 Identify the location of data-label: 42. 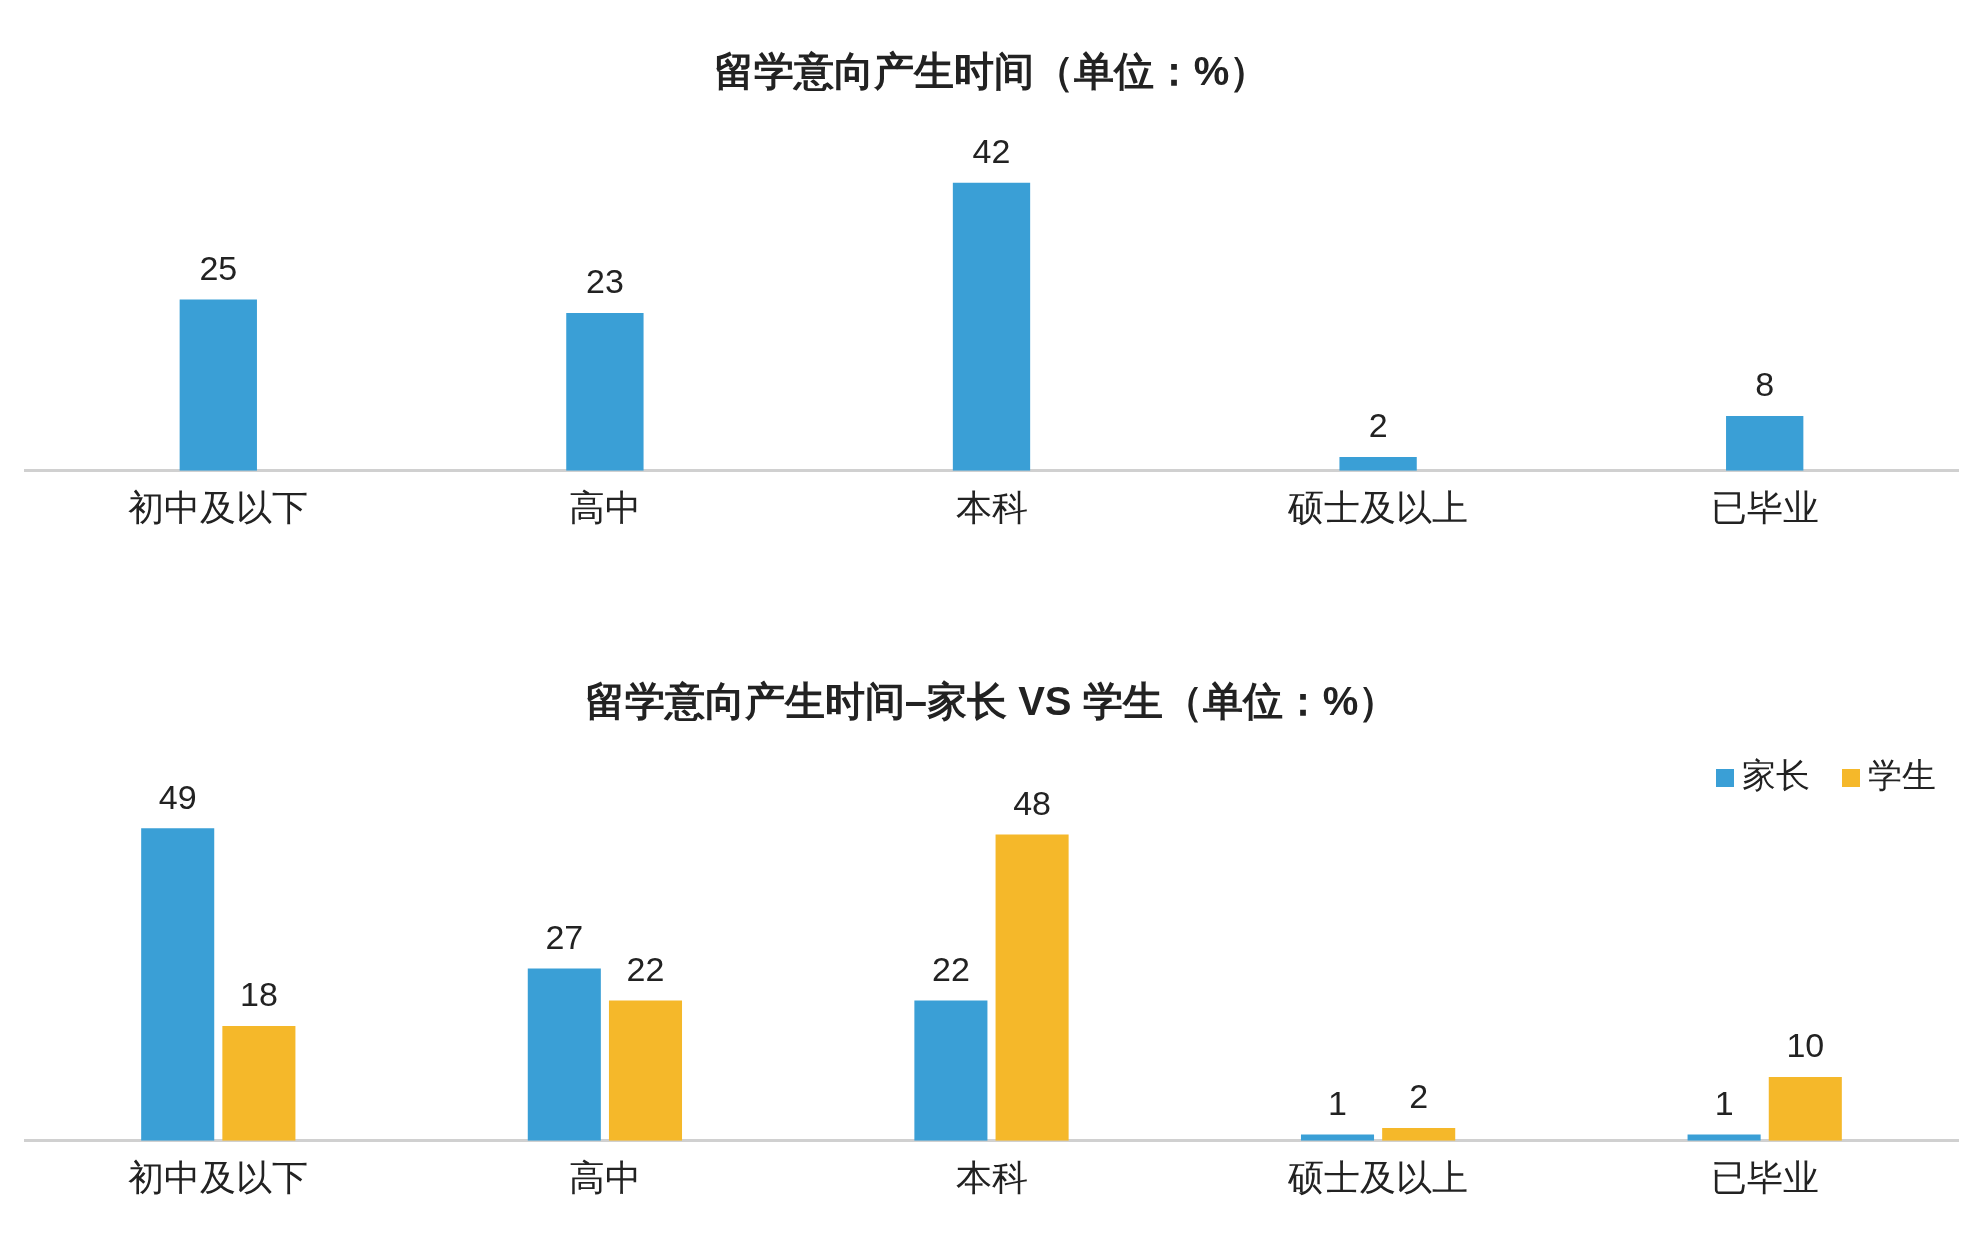
(991, 151).